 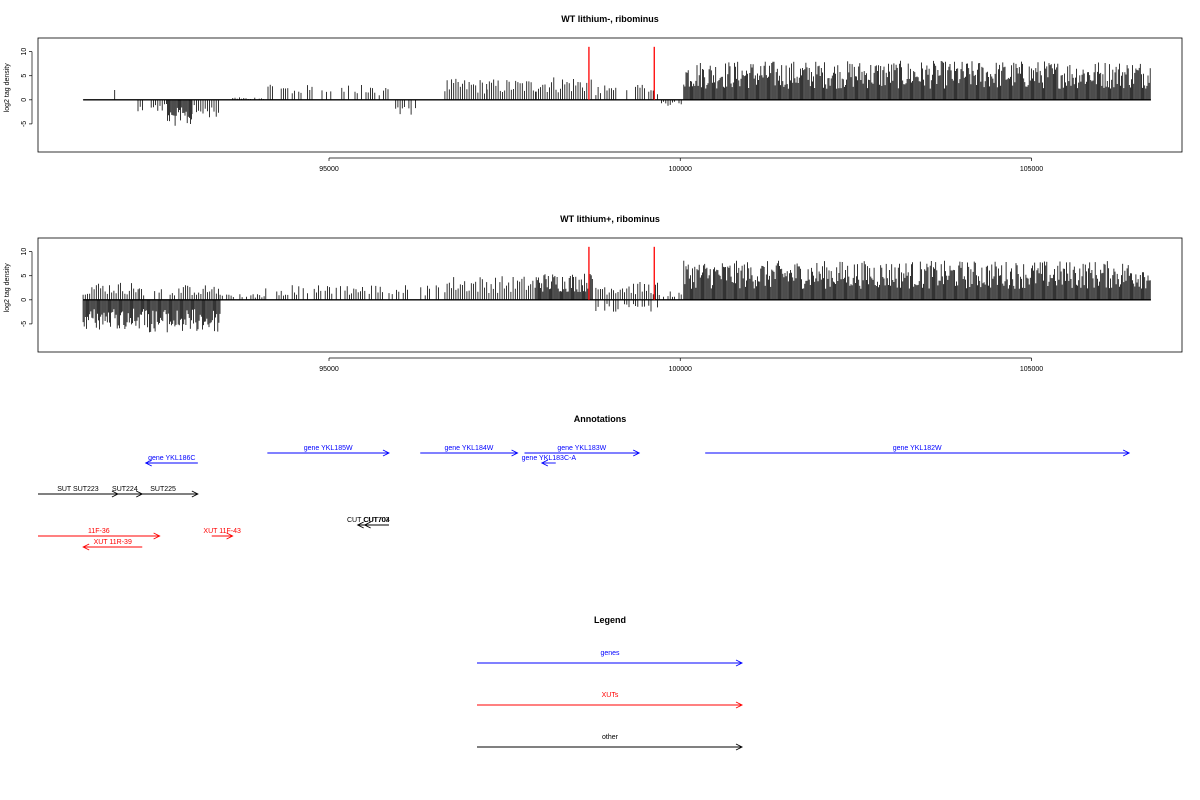 I want to click on annotation-arrow: gene YKL184W, so click(x=469, y=451).